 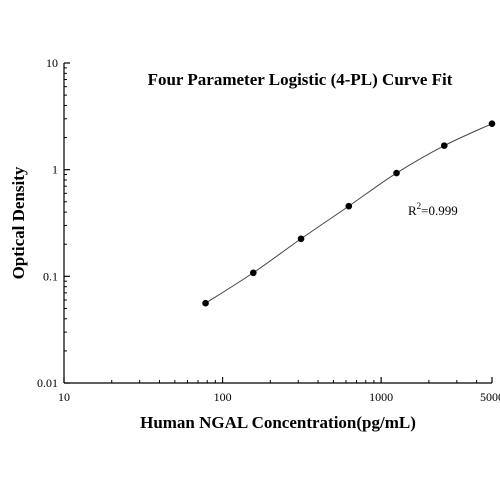 What do you see at coordinates (300, 79) in the screenshot?
I see `chart-title: Four Parameter Logistic (4-PL) Curve Fit` at bounding box center [300, 79].